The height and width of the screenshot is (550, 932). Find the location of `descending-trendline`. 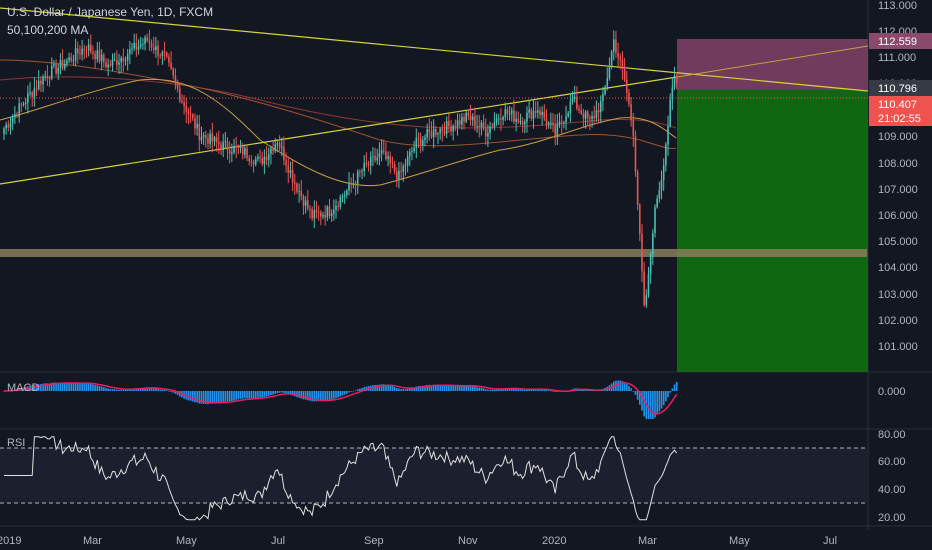

descending-trendline is located at coordinates (434, 49).